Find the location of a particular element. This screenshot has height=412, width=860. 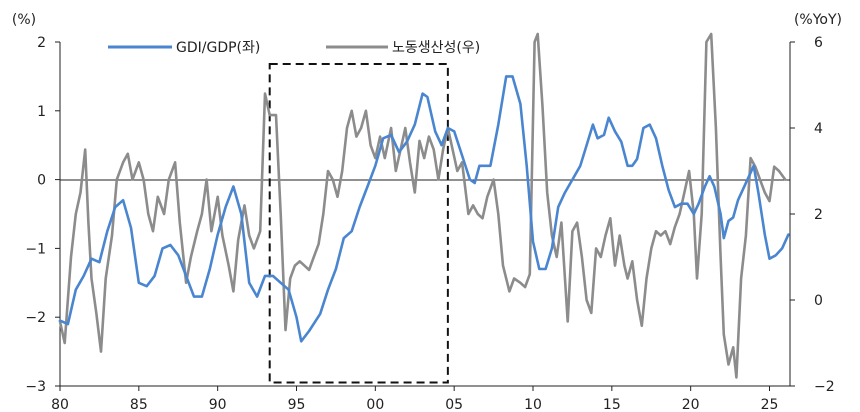

left-tick-label: −2 is located at coordinates (35, 318).